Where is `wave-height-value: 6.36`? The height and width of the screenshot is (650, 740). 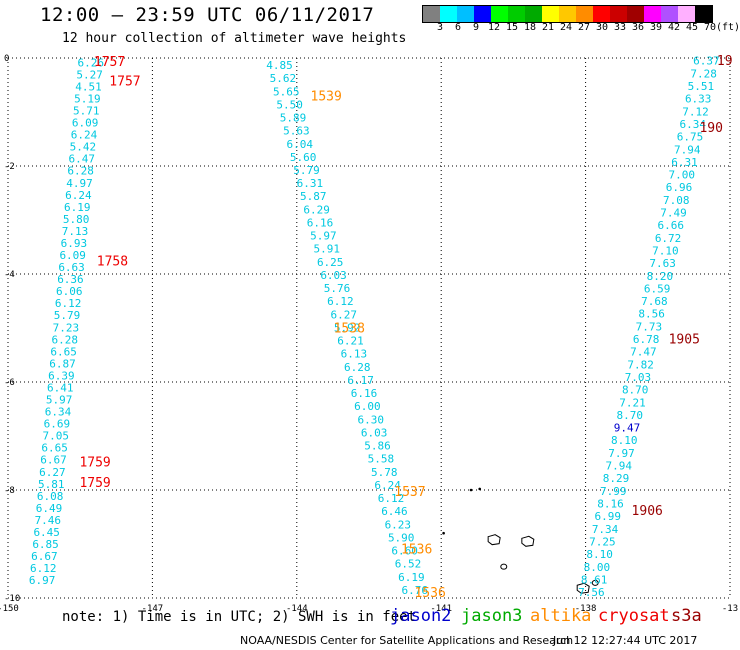 wave-height-value: 6.36 is located at coordinates (70, 279).